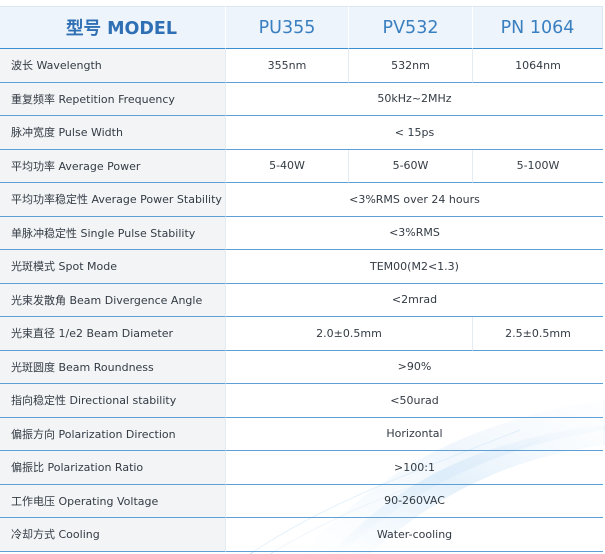  What do you see at coordinates (112, 300) in the screenshot?
I see `row-label: 光束发散角 Beam Divergence Angle` at bounding box center [112, 300].